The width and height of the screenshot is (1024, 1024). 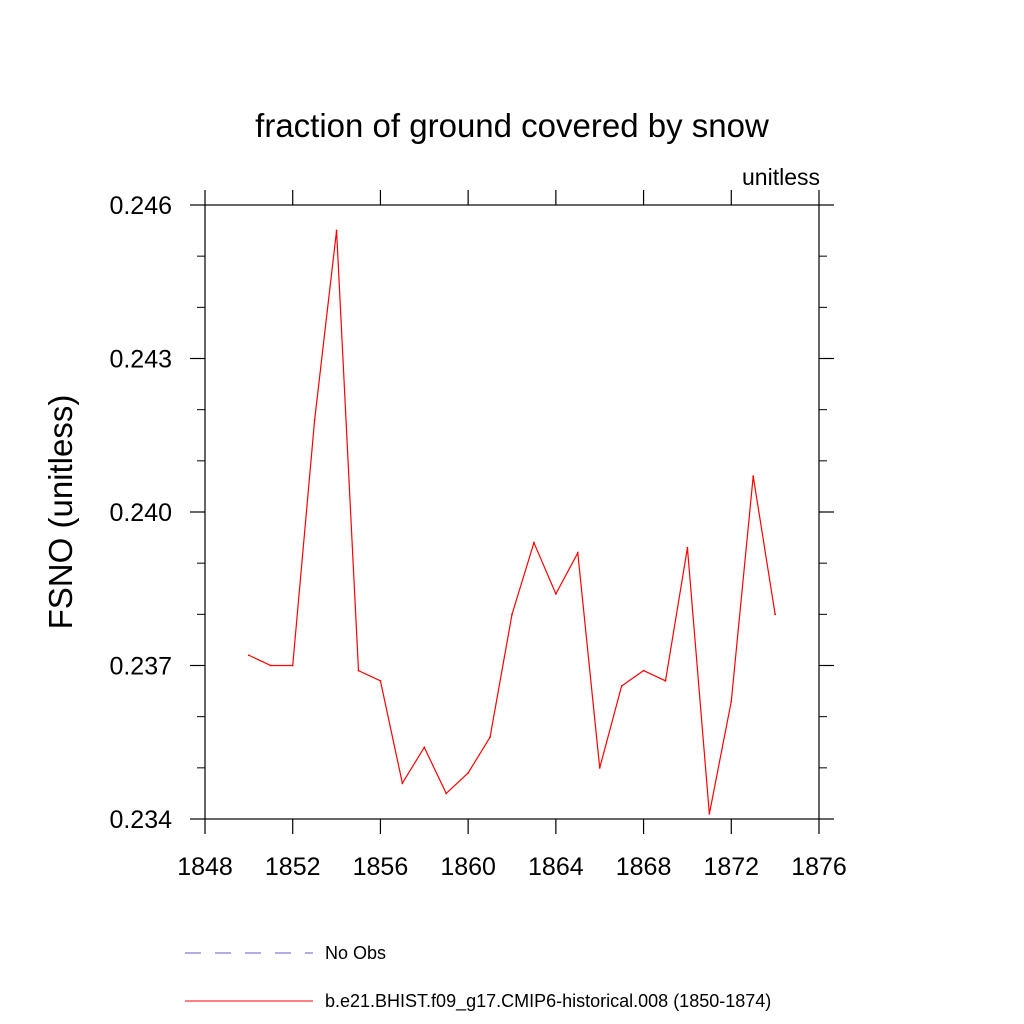 What do you see at coordinates (381, 867) in the screenshot?
I see `x-tick-label: 1856` at bounding box center [381, 867].